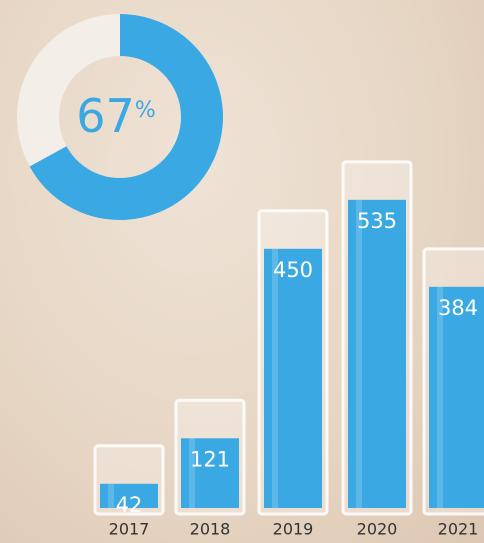 This screenshot has height=543, width=484. What do you see at coordinates (377, 529) in the screenshot?
I see `x-tick-label: 2020` at bounding box center [377, 529].